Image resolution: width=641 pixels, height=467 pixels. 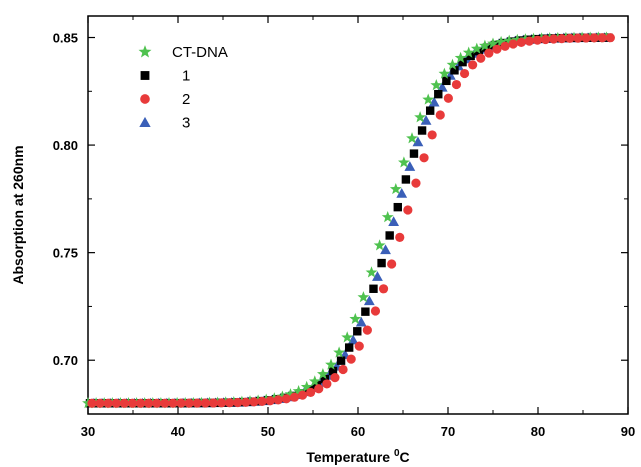 What do you see at coordinates (186, 99) in the screenshot?
I see `legend-label: 2` at bounding box center [186, 99].